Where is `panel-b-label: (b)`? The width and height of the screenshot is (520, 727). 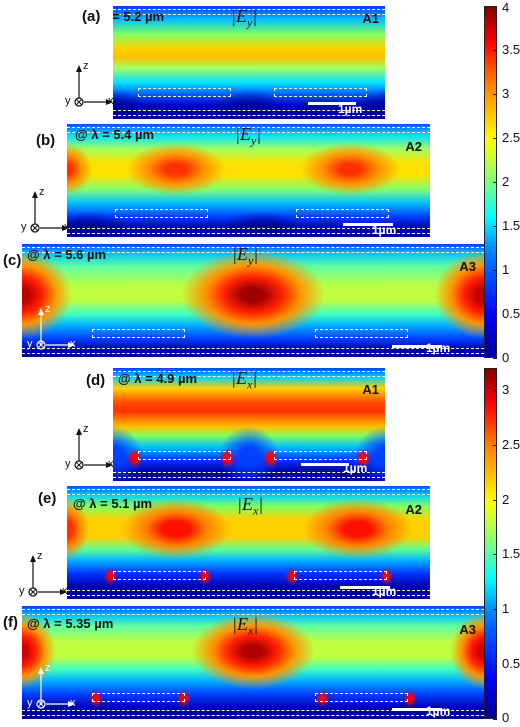
panel-b-label: (b) is located at coordinates (46, 140).